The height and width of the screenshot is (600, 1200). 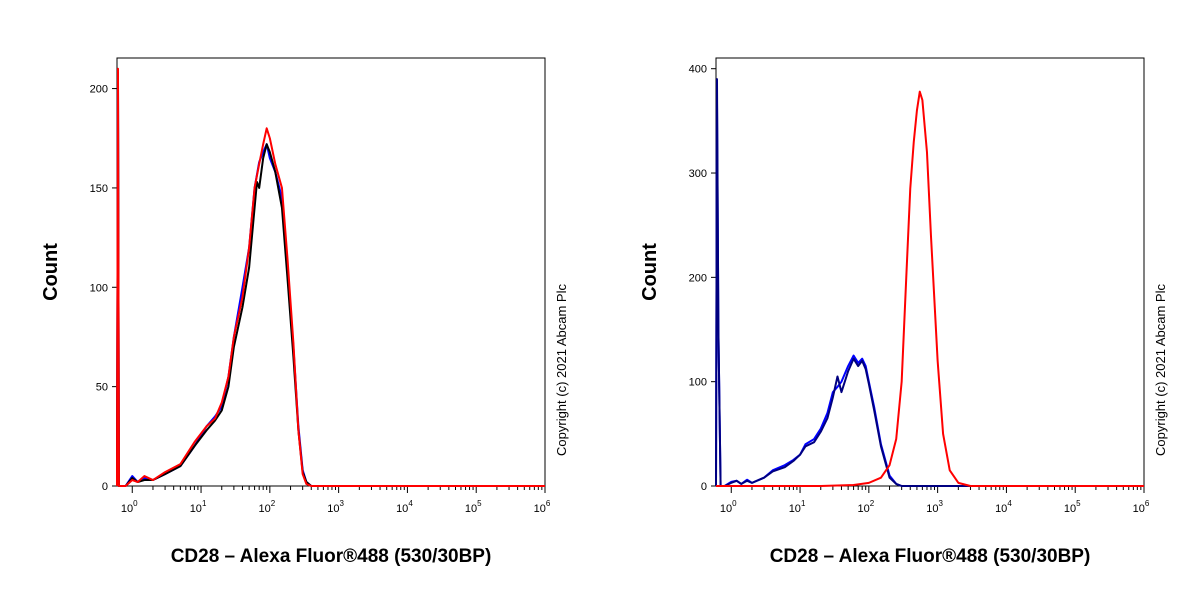 I want to click on y-tick-label: 300, so click(x=698, y=174).